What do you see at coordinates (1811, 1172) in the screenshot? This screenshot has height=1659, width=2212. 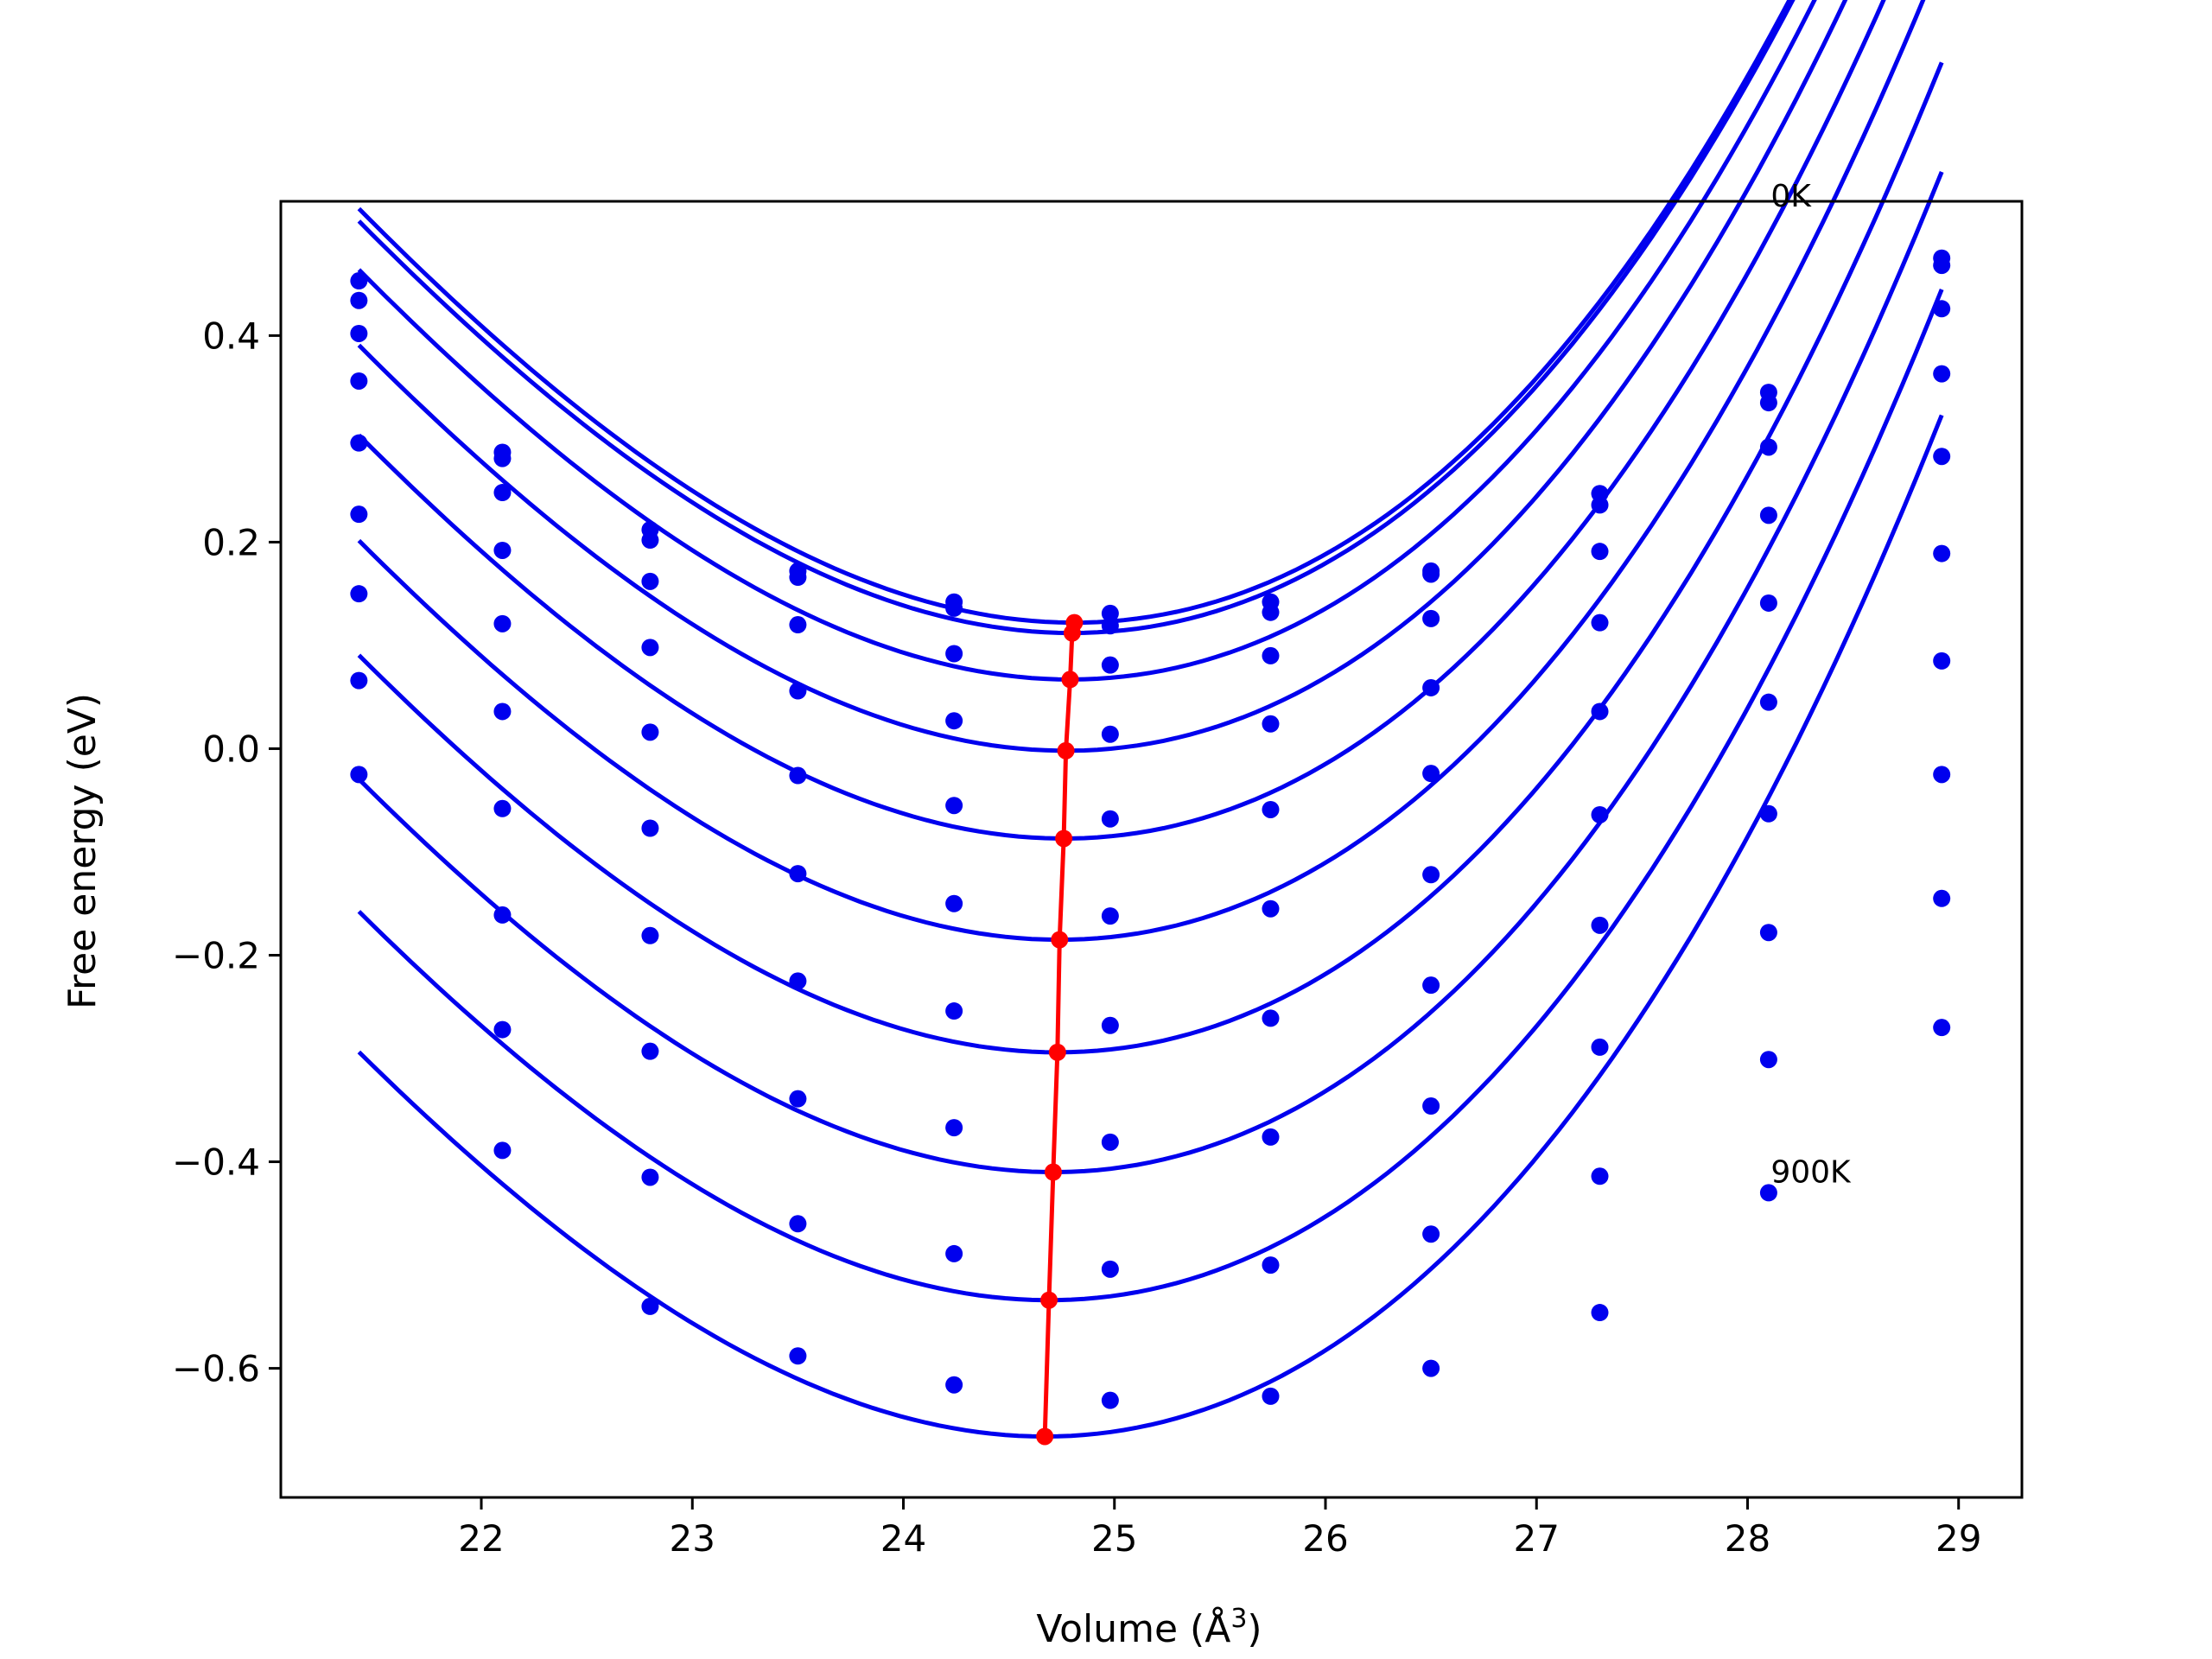 I see `annotation-1: 900K` at bounding box center [1811, 1172].